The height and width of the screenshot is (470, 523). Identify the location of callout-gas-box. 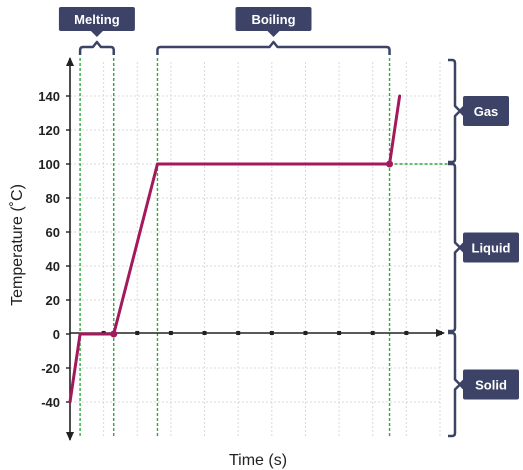
(486, 111).